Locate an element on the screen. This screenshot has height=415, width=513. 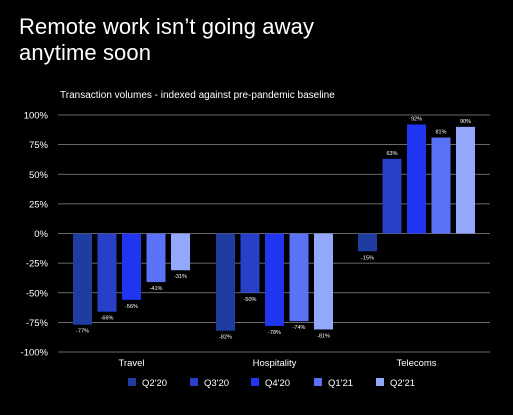
x-axis-ticks: Travel Hospitality Telecoms is located at coordinates (277, 363).